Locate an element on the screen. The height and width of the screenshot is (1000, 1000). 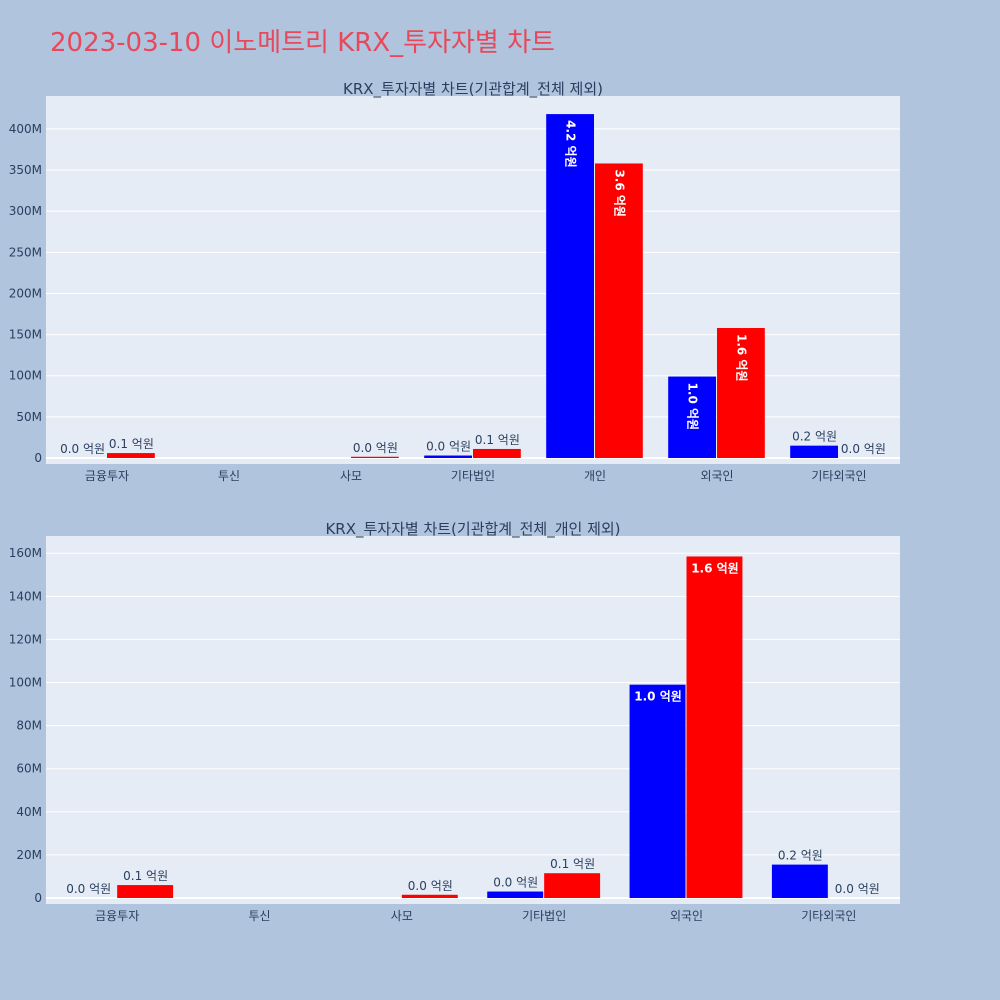
y-tick-label: 160M is located at coordinates (25, 553).